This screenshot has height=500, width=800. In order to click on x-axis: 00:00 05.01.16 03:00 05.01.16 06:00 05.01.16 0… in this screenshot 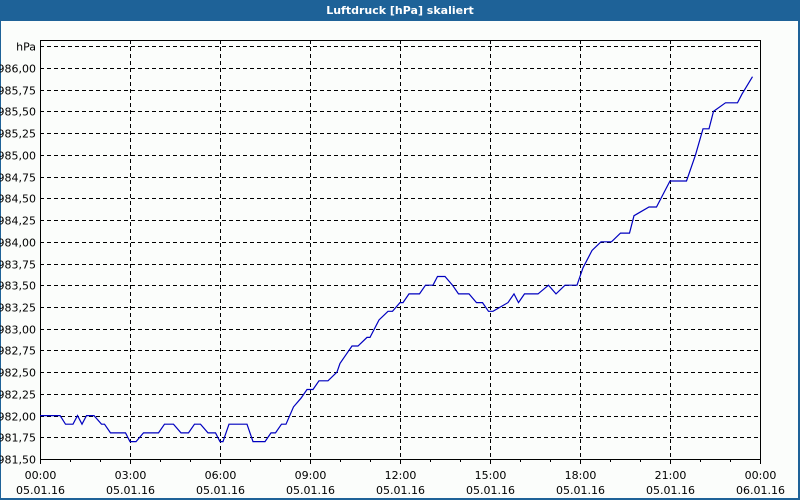, I will do `click(400, 478)`.